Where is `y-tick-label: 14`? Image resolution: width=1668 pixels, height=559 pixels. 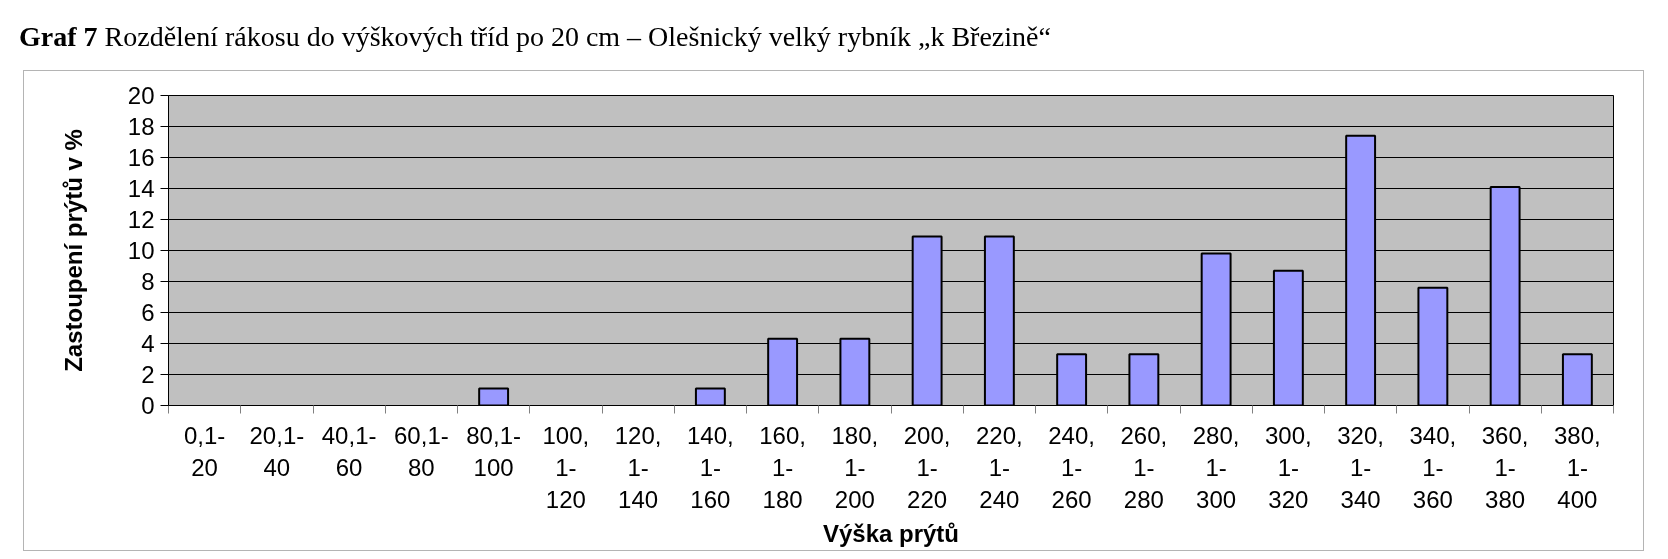 y-tick-label: 14 is located at coordinates (141, 188).